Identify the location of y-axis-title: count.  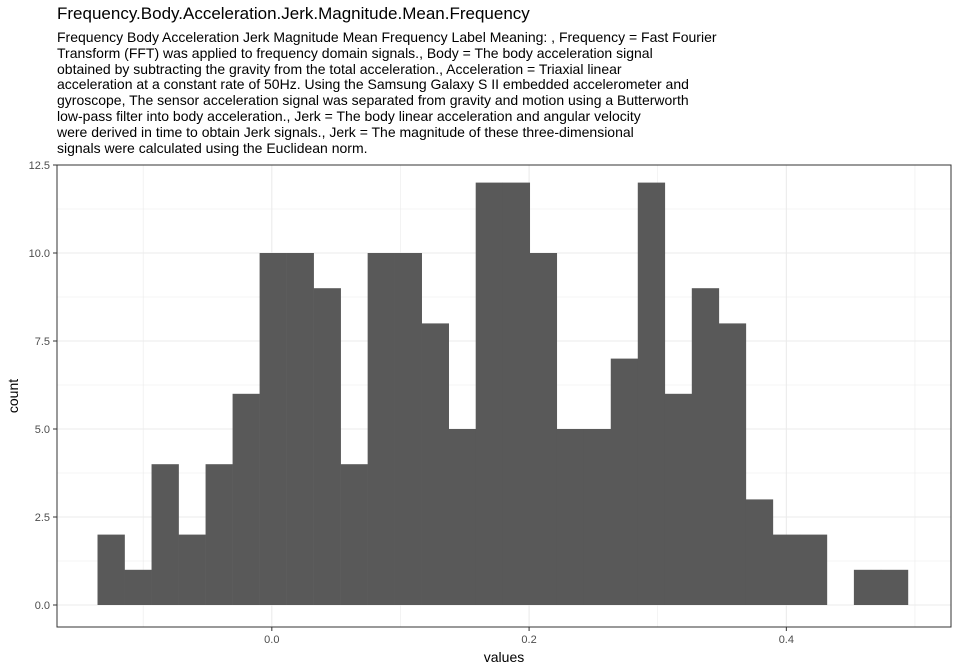
(13, 396).